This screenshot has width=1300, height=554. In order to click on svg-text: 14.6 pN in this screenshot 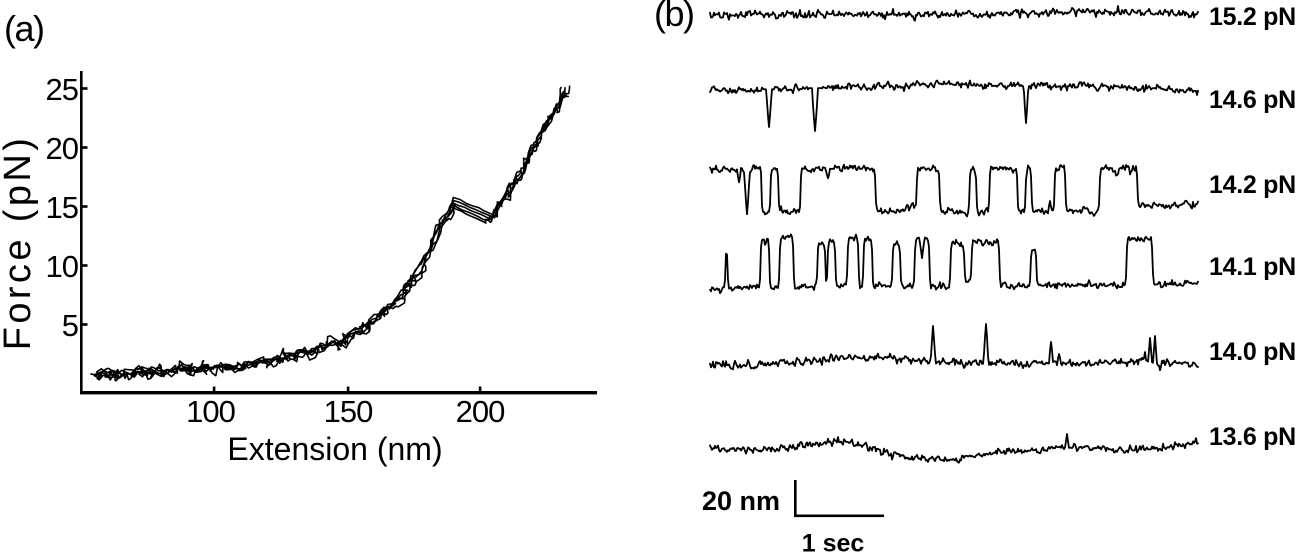, I will do `click(1252, 100)`.